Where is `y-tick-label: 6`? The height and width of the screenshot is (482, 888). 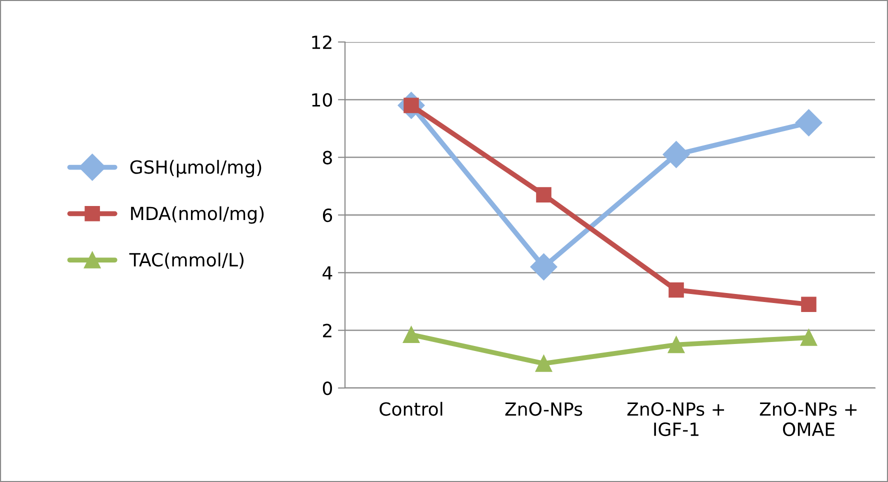
y-tick-label: 6 is located at coordinates (327, 215).